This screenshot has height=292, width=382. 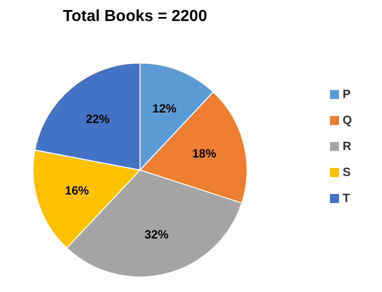 What do you see at coordinates (204, 153) in the screenshot?
I see `data-label: 18%` at bounding box center [204, 153].